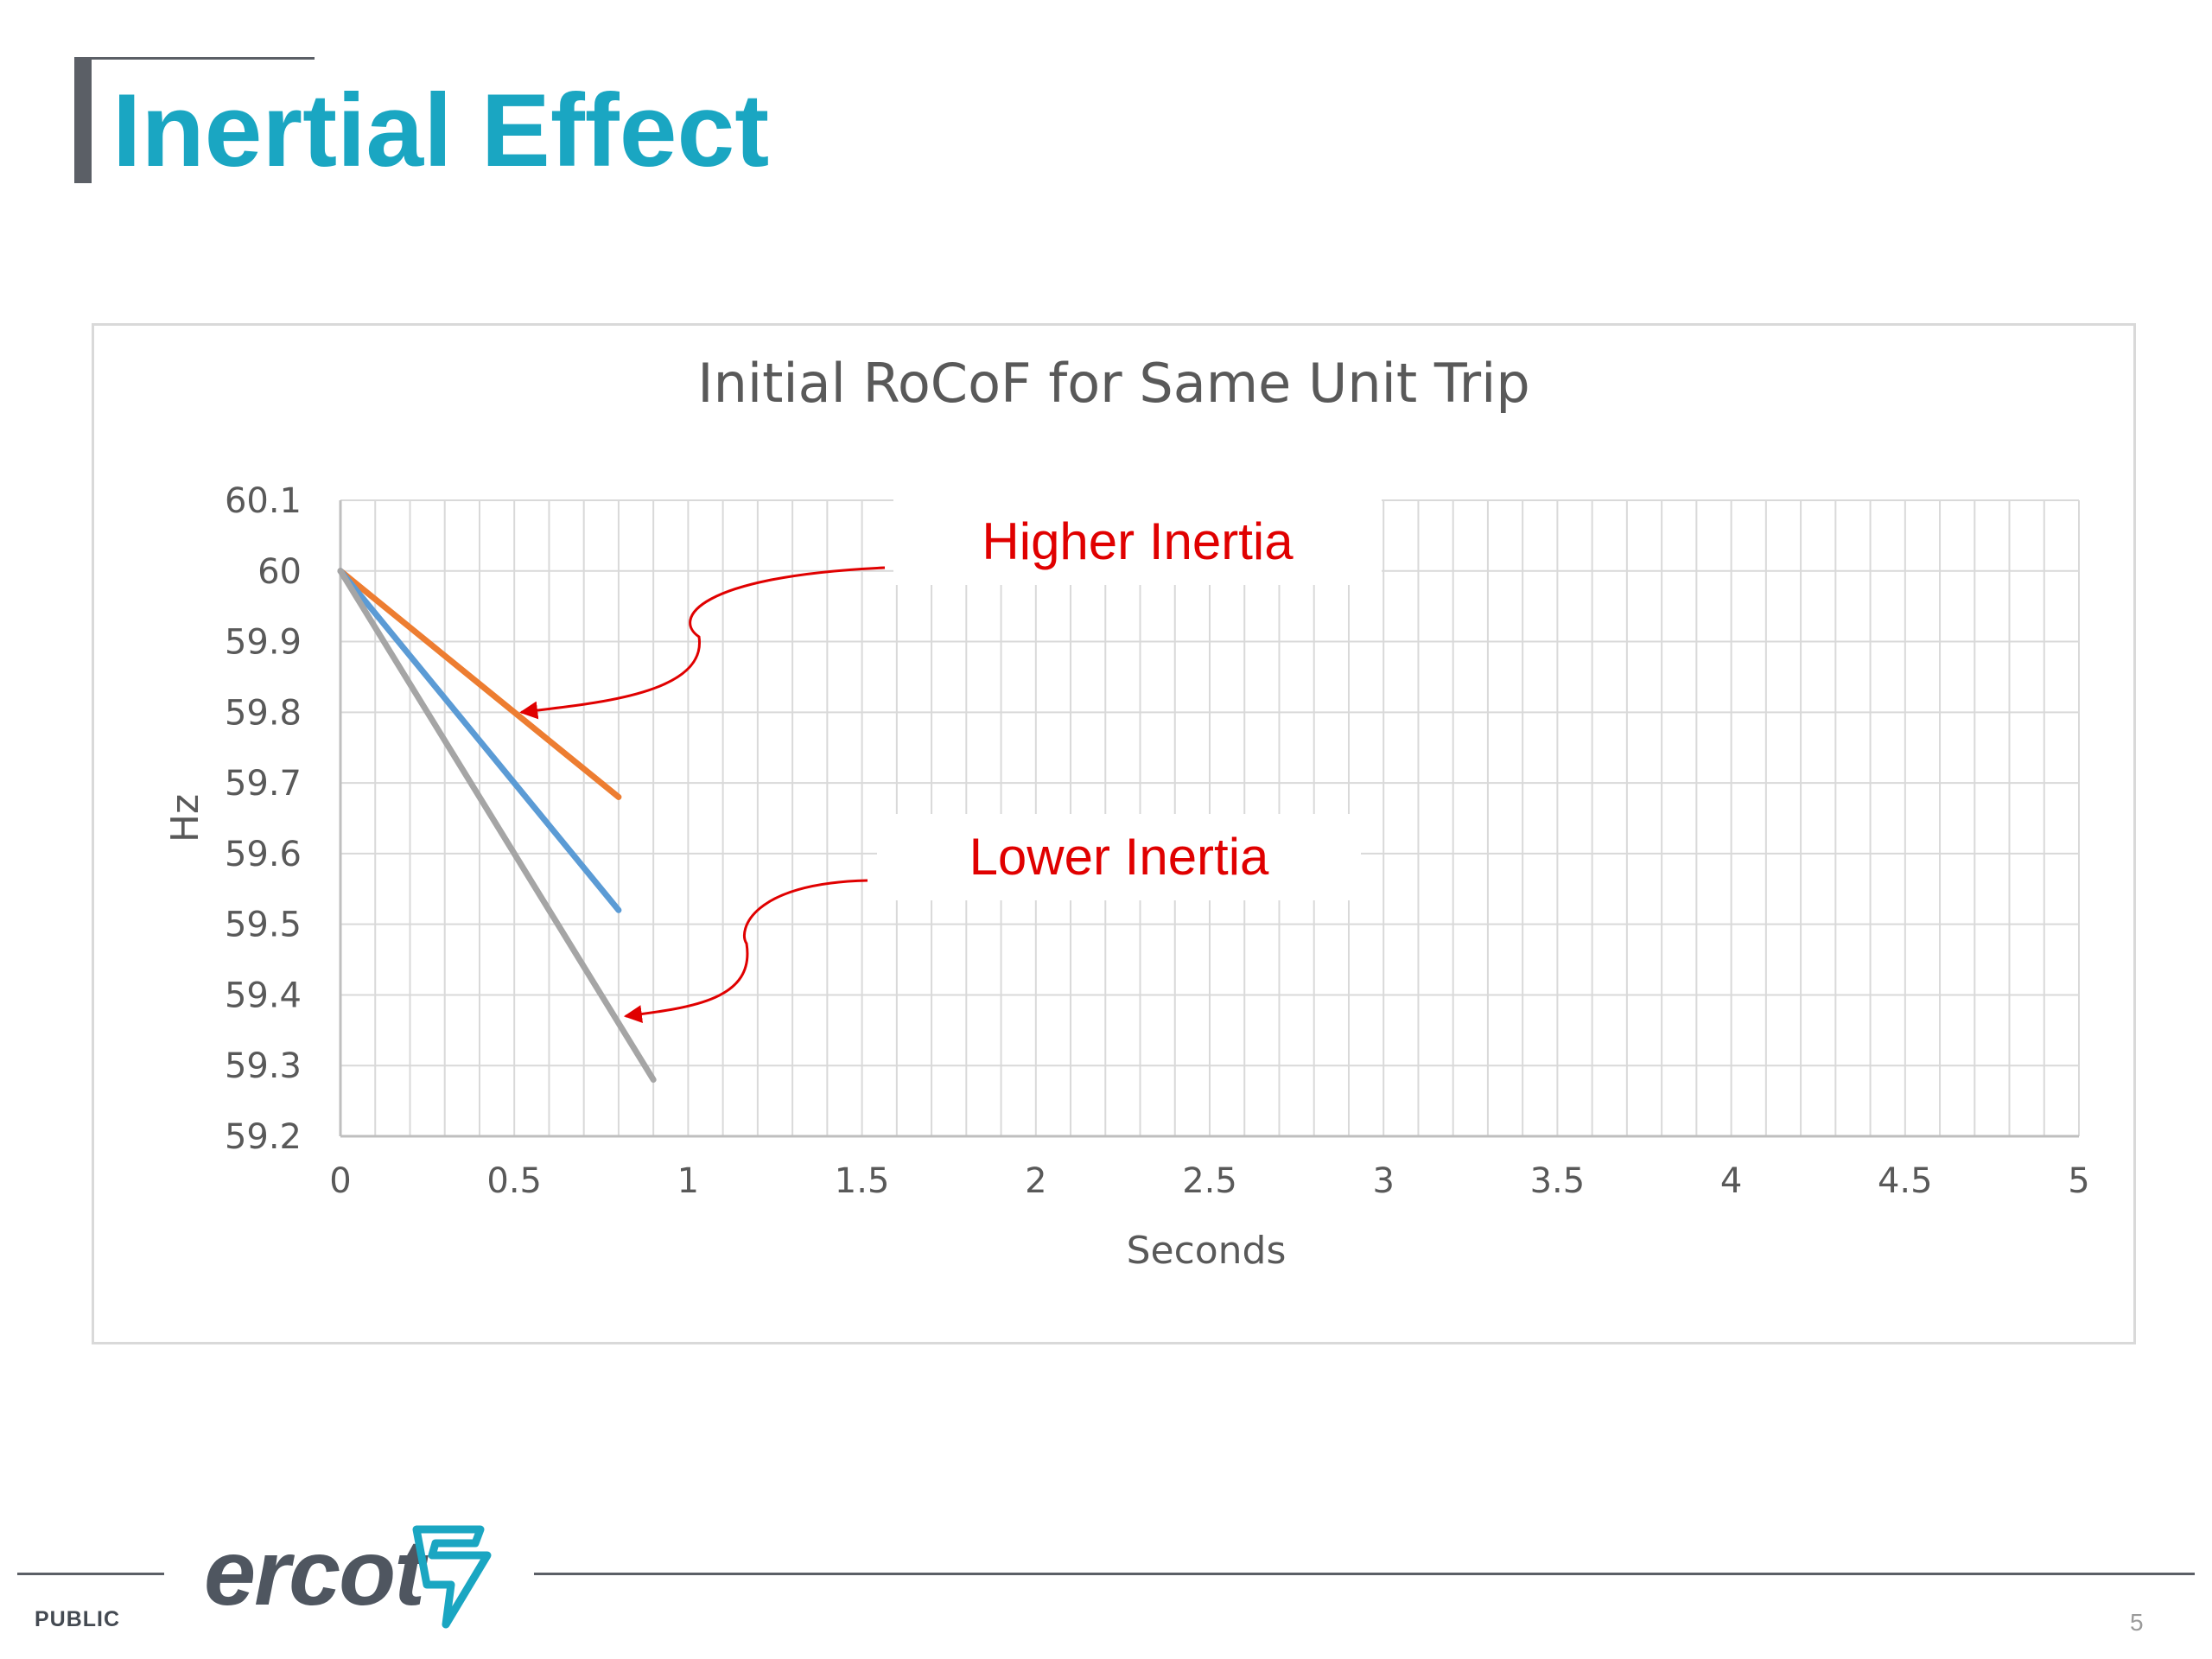 The width and height of the screenshot is (2212, 1659). Describe the element at coordinates (263, 713) in the screenshot. I see `y-tick-label: 59.8` at that location.